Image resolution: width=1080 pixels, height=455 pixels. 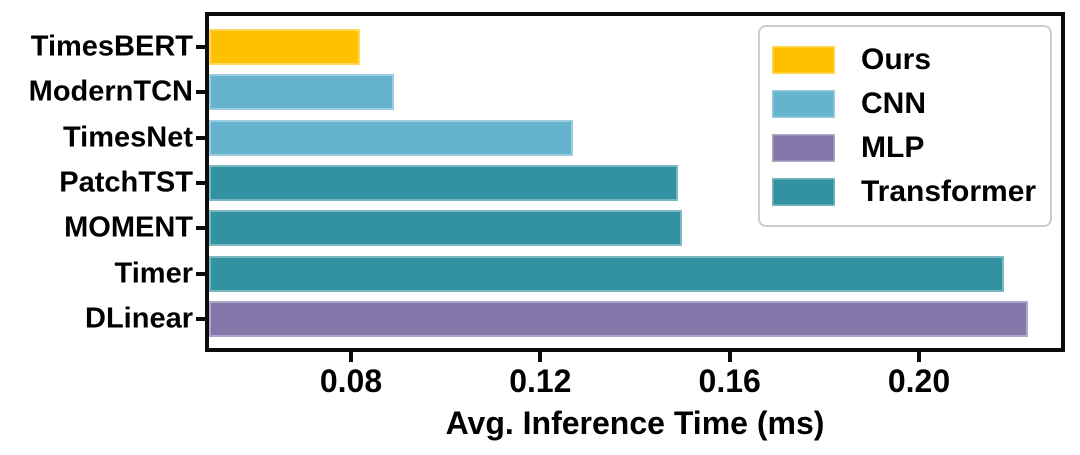 What do you see at coordinates (285, 46) in the screenshot?
I see `bar-timesbert` at bounding box center [285, 46].